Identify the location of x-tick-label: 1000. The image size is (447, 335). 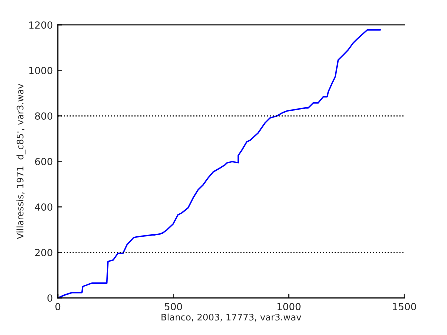
(289, 307).